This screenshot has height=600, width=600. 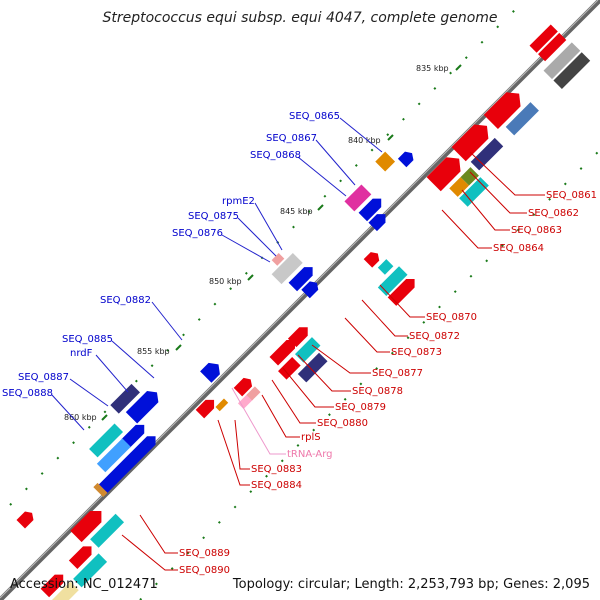 What do you see at coordinates (364, 140) in the screenshot?
I see `tick-label: 840 kbp` at bounding box center [364, 140].